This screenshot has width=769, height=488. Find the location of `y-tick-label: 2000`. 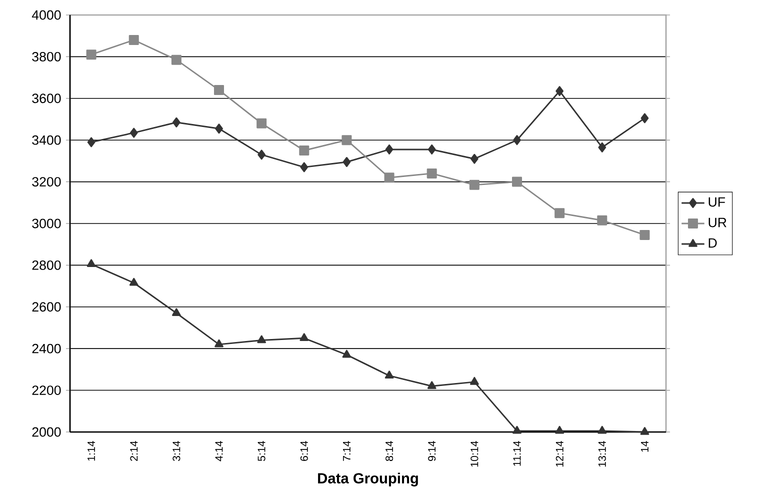

y-tick-label: 2000 is located at coordinates (46, 432).